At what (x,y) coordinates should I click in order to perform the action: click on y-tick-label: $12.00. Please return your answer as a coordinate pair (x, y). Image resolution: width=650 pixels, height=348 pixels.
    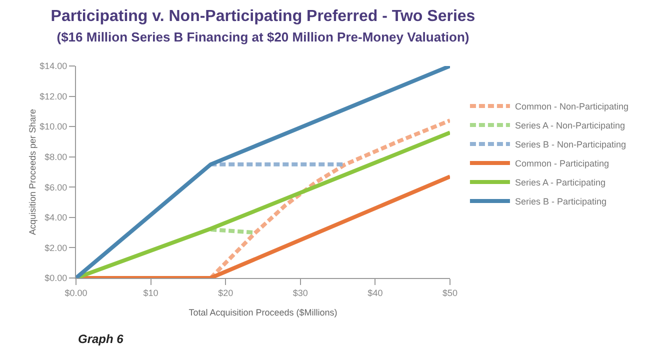
    Looking at the image, I should click on (54, 96).